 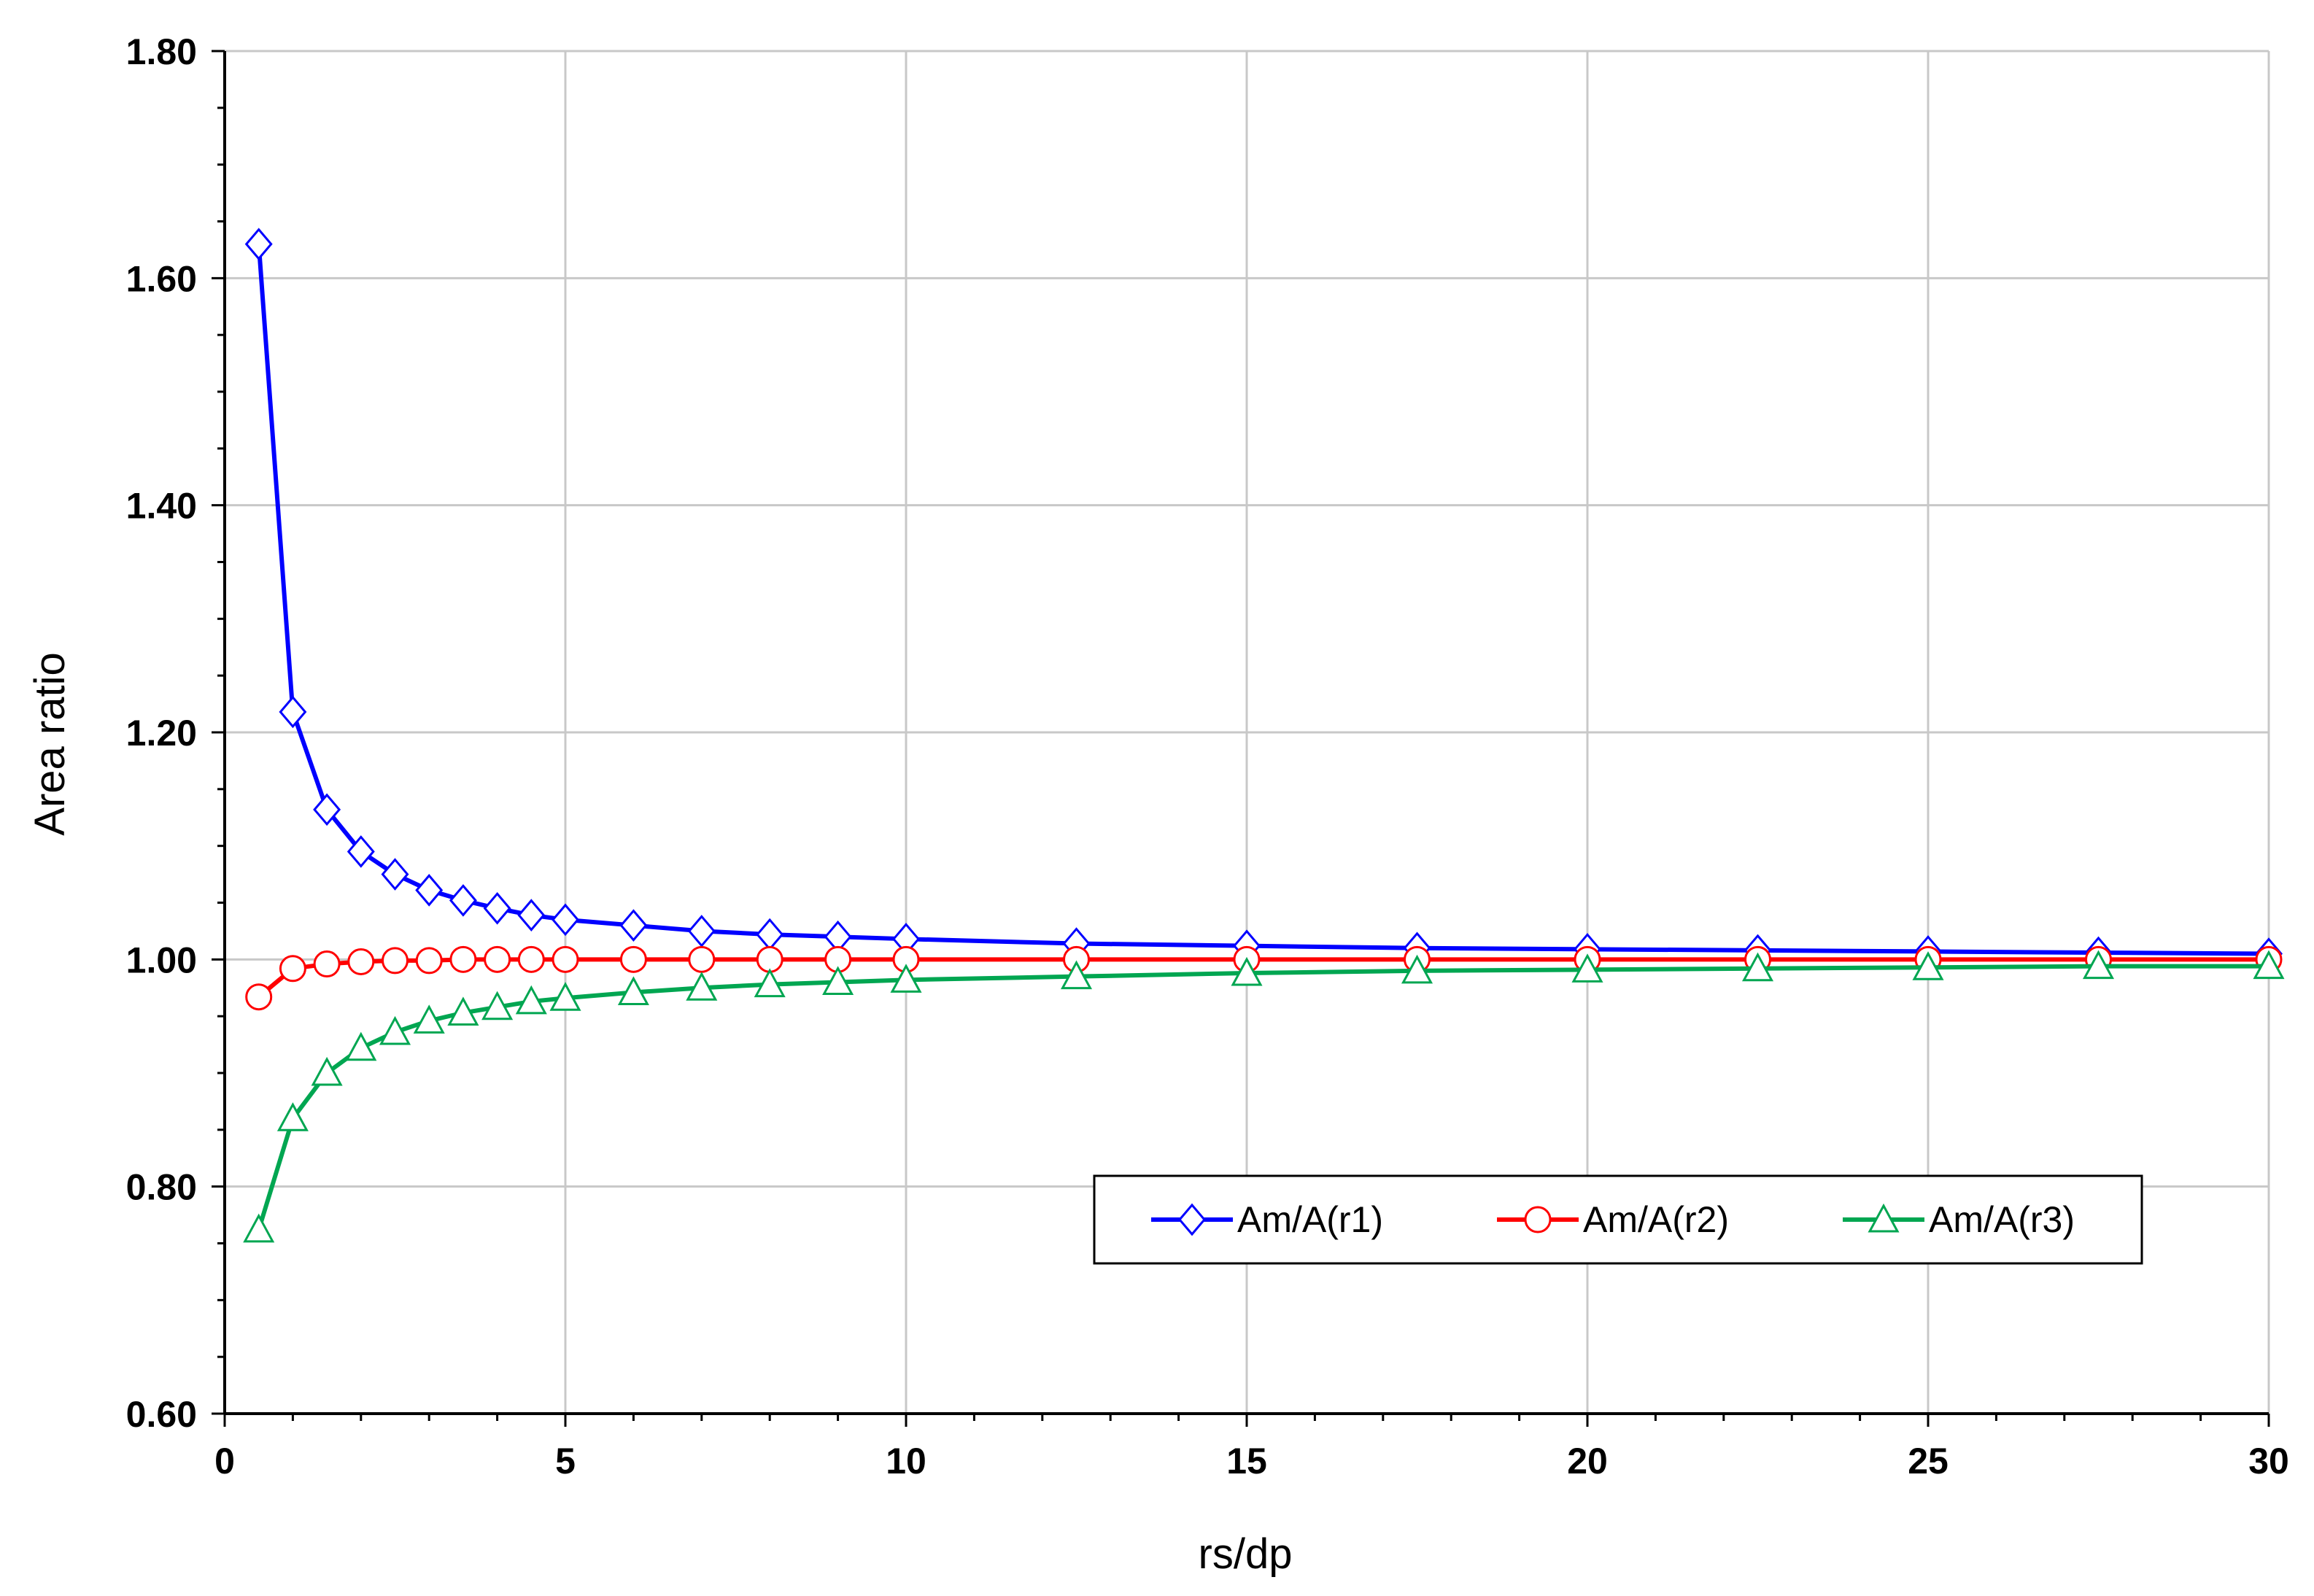 I want to click on y-tick-labels: 0.60 0.80 1.00 1.20 1.40 1.60 1.80, so click(x=161, y=733).